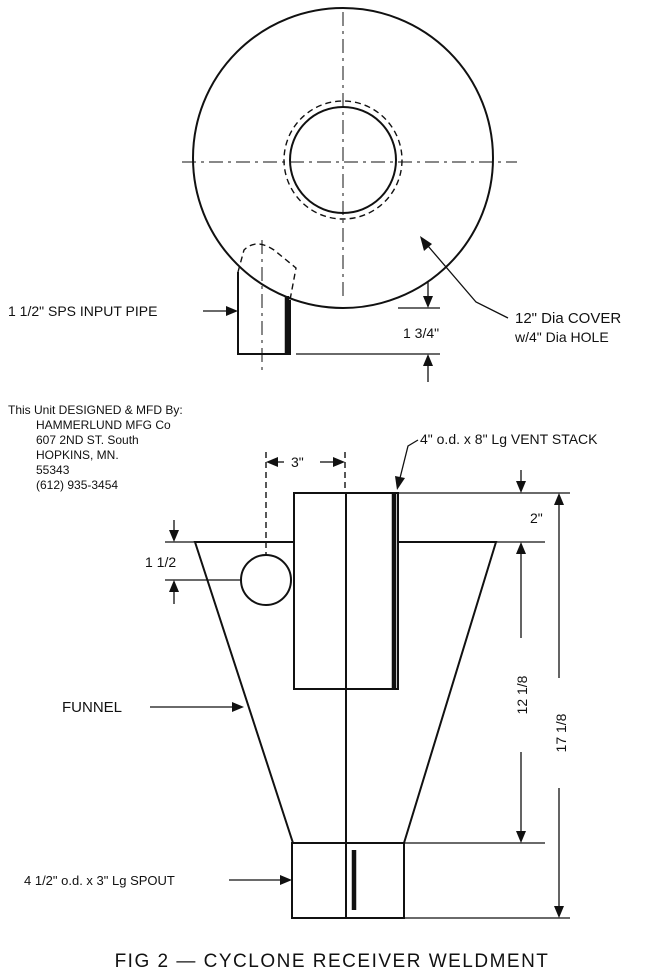 The width and height of the screenshot is (664, 979). Describe the element at coordinates (174, 586) in the screenshot. I see `dim-1-1-2-arrow-up` at that location.